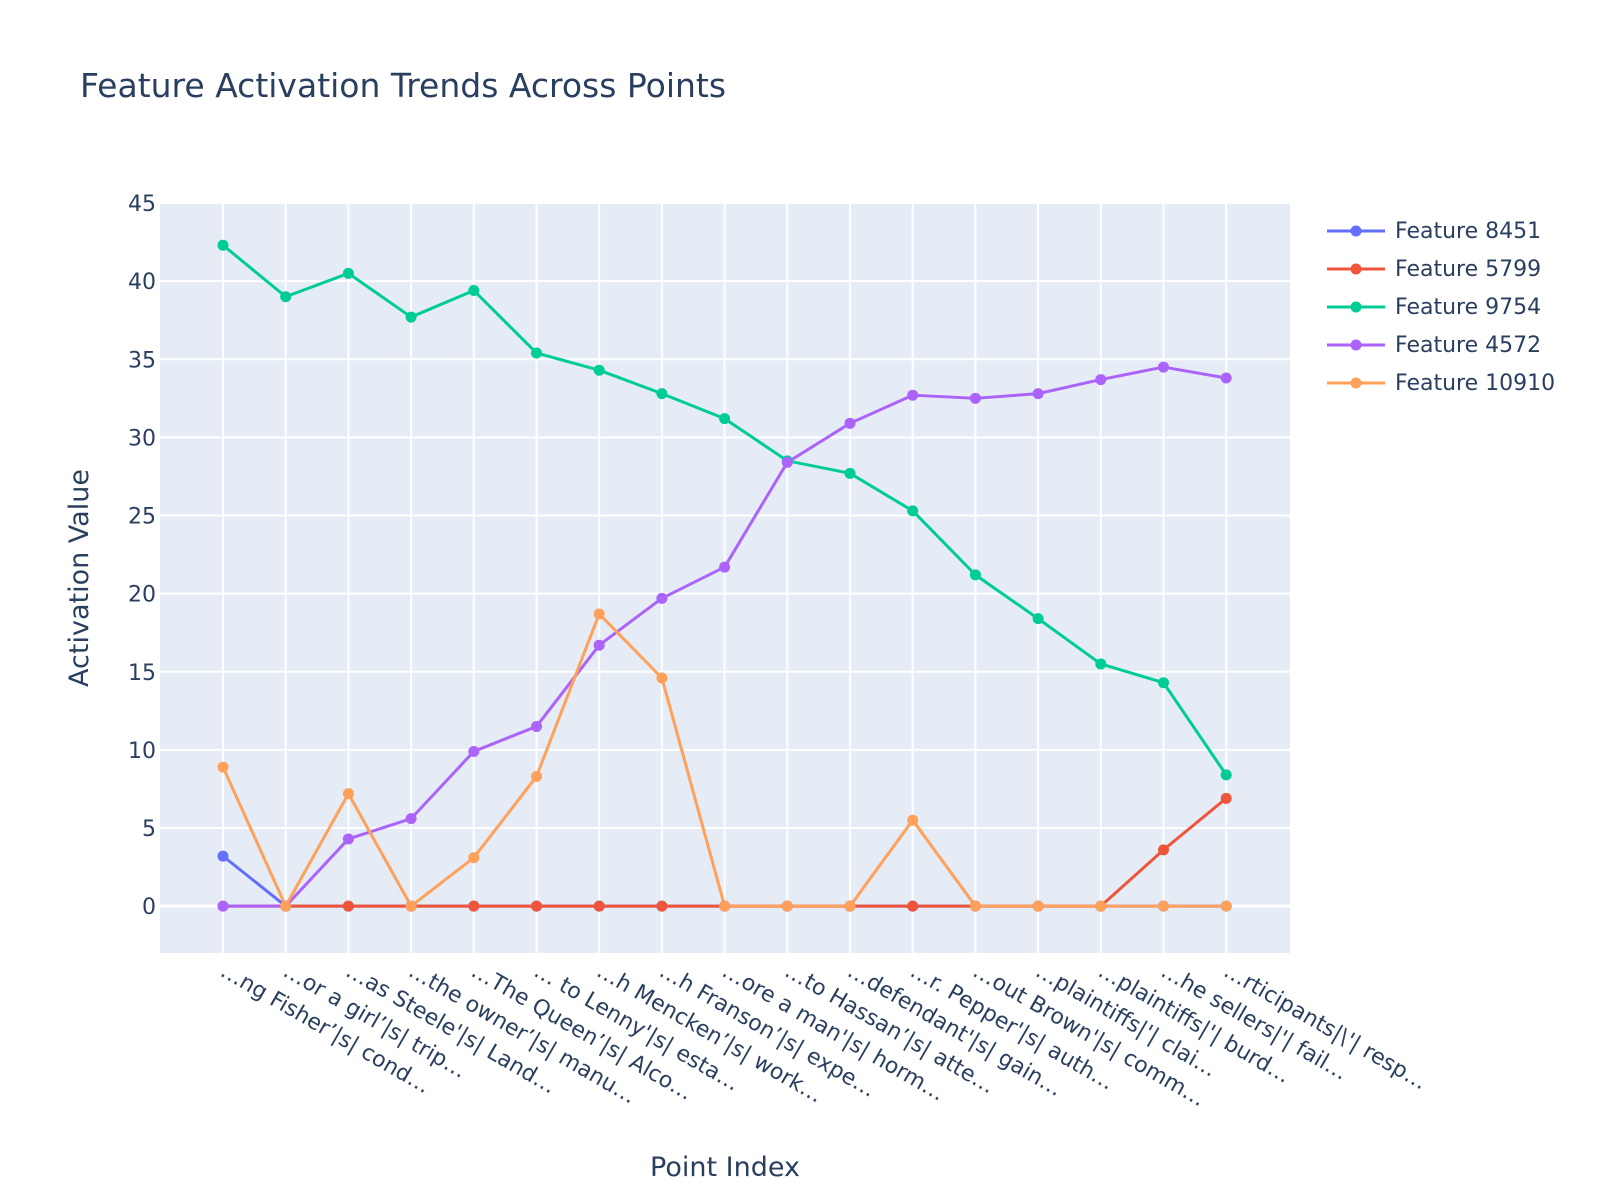 This screenshot has height=1200, width=1600. Describe the element at coordinates (725, 1167) in the screenshot. I see `x-axis-title: Point Index` at that location.